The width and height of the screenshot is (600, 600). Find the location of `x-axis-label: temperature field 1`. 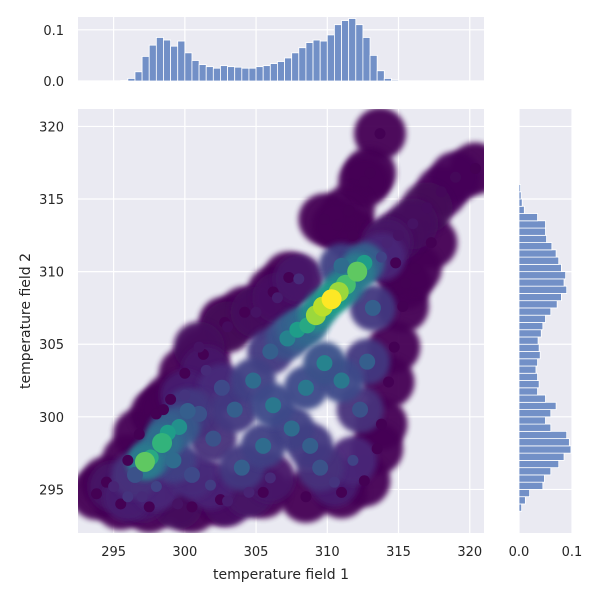

x-axis-label: temperature field 1 is located at coordinates (281, 575).